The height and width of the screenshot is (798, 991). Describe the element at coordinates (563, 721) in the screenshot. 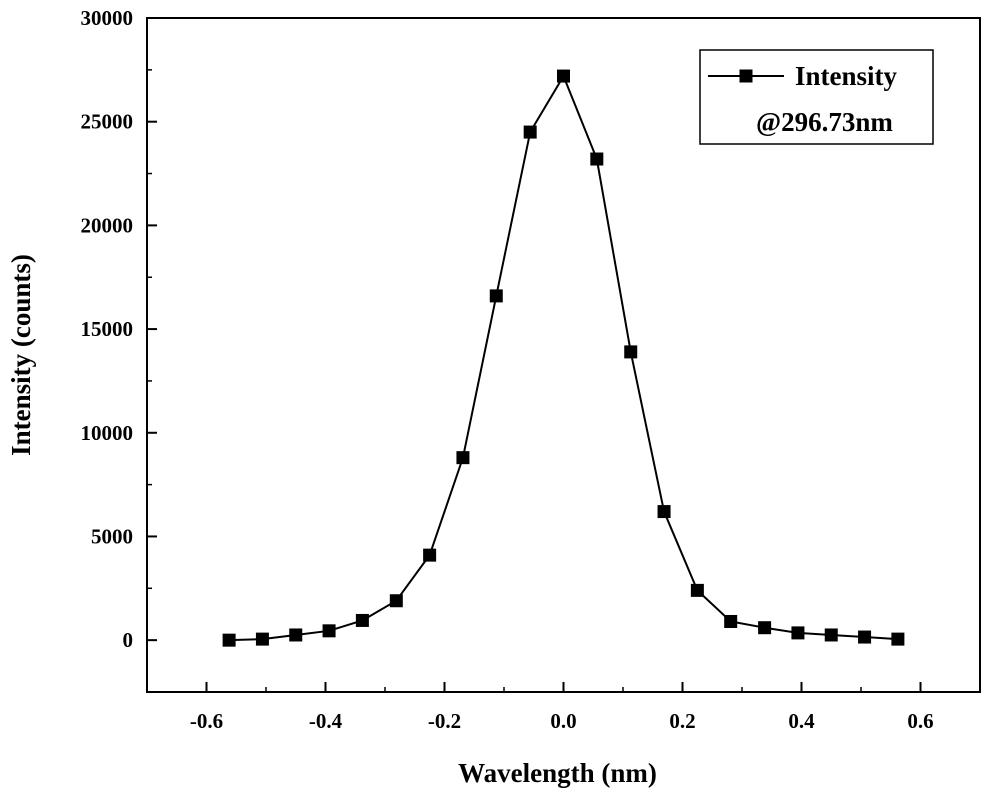

I see `x-tick-label: 0.0` at that location.